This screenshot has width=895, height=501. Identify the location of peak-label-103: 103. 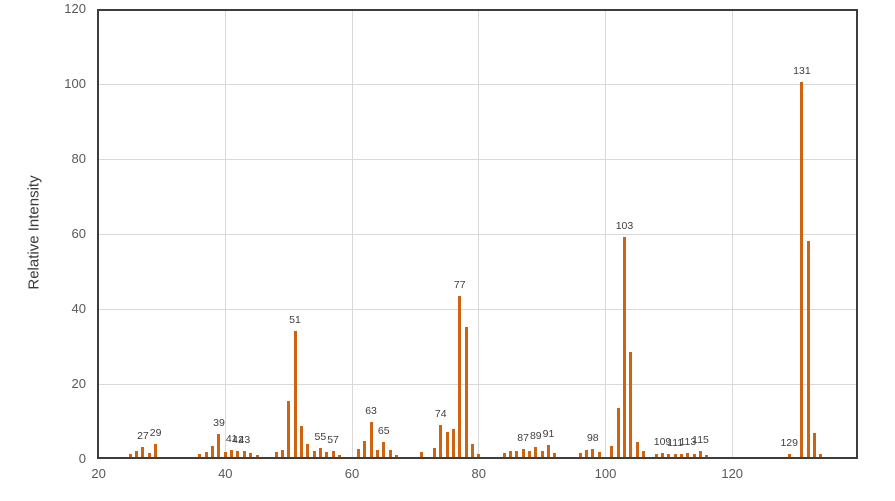
(624, 226).